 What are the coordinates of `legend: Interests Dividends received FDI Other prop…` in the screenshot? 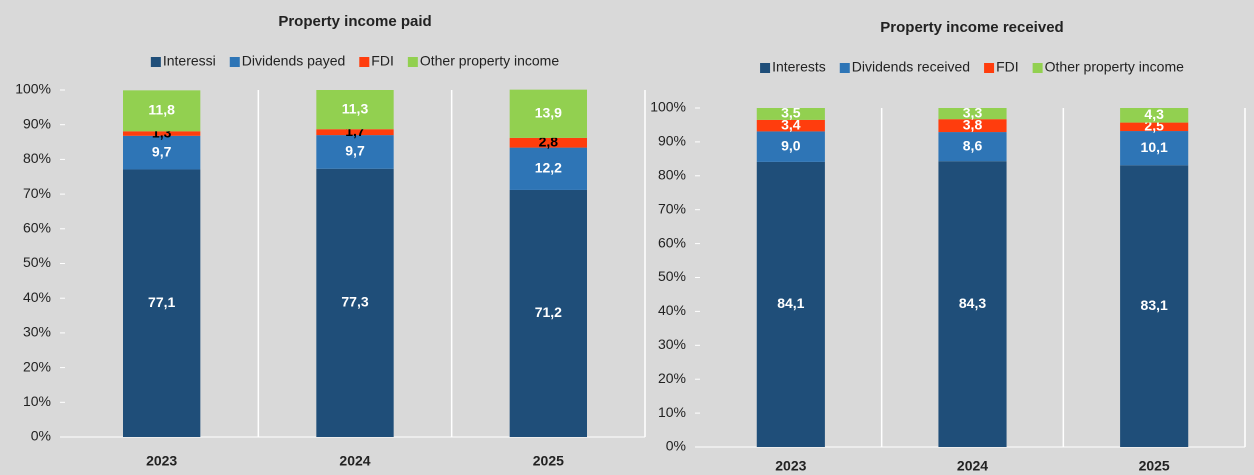 It's located at (972, 67).